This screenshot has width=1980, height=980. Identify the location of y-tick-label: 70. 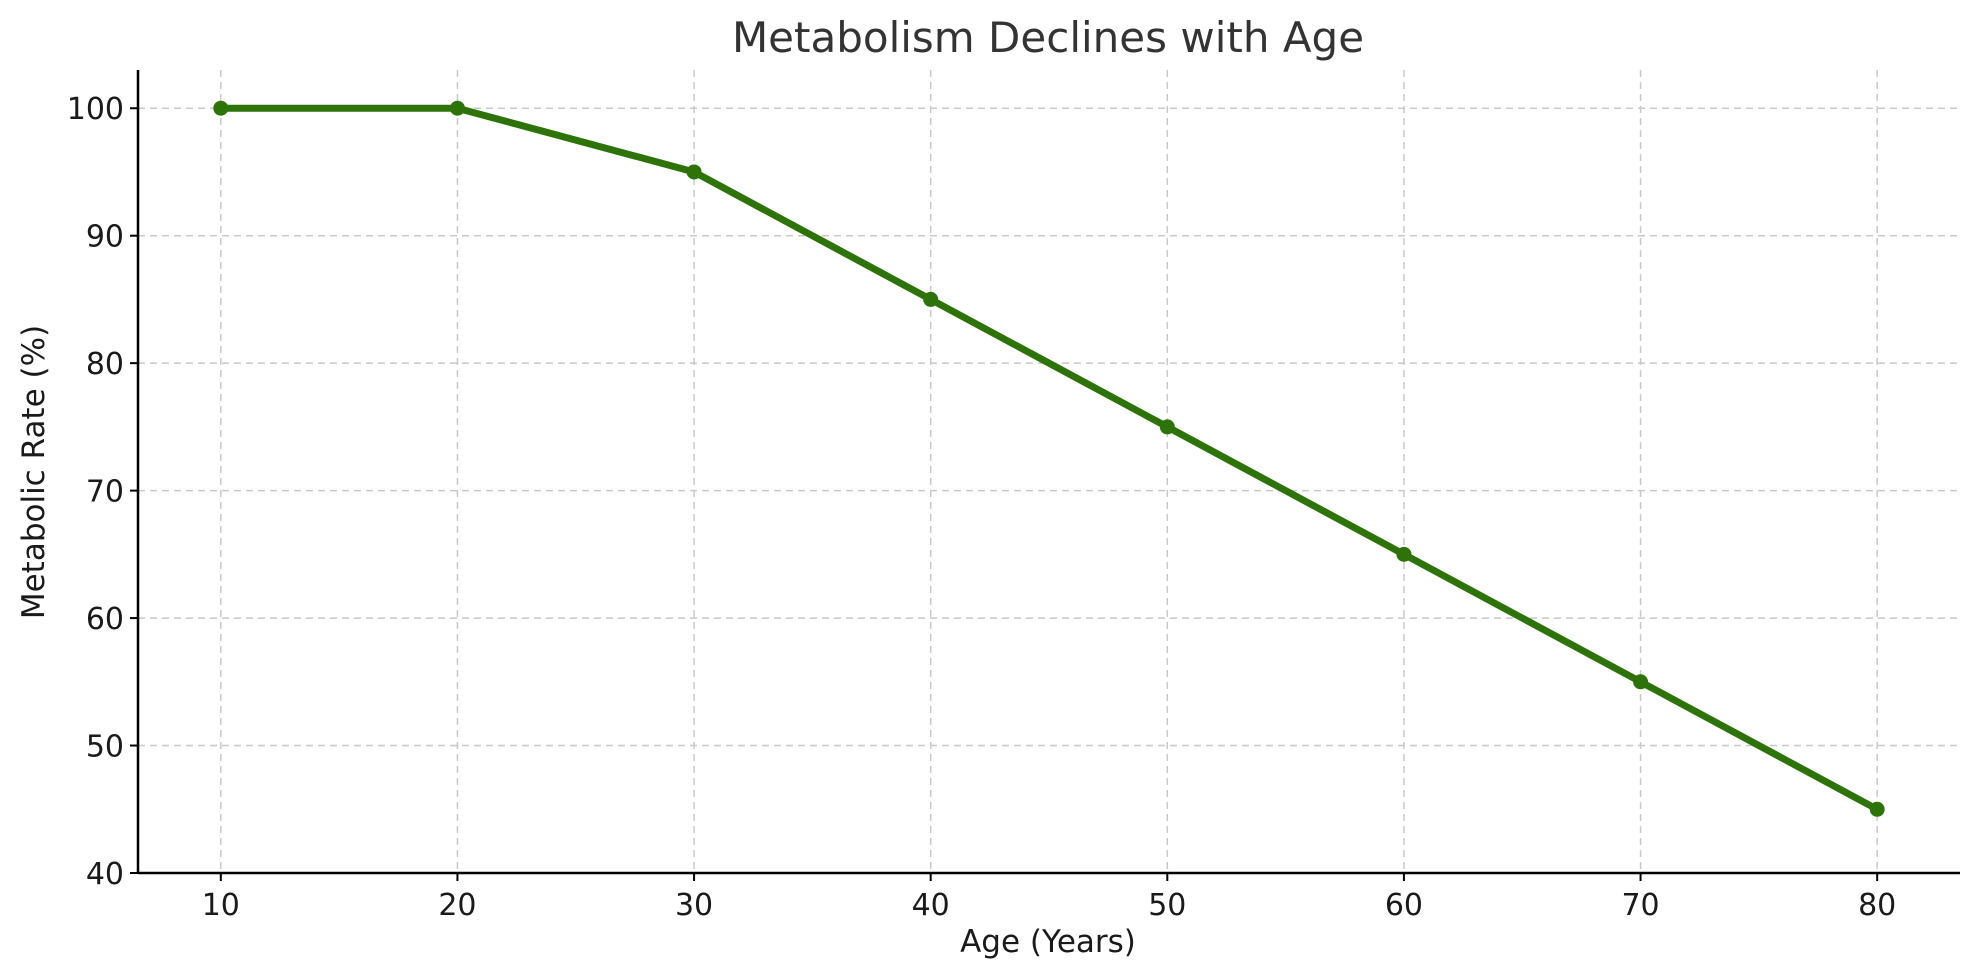
(105, 492).